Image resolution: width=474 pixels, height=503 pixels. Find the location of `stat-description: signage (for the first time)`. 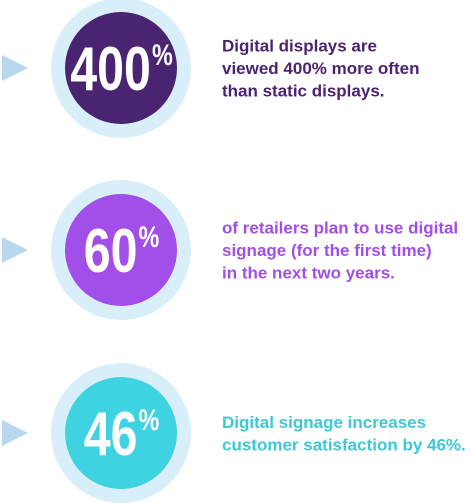

stat-description: signage (for the first time) is located at coordinates (327, 250).